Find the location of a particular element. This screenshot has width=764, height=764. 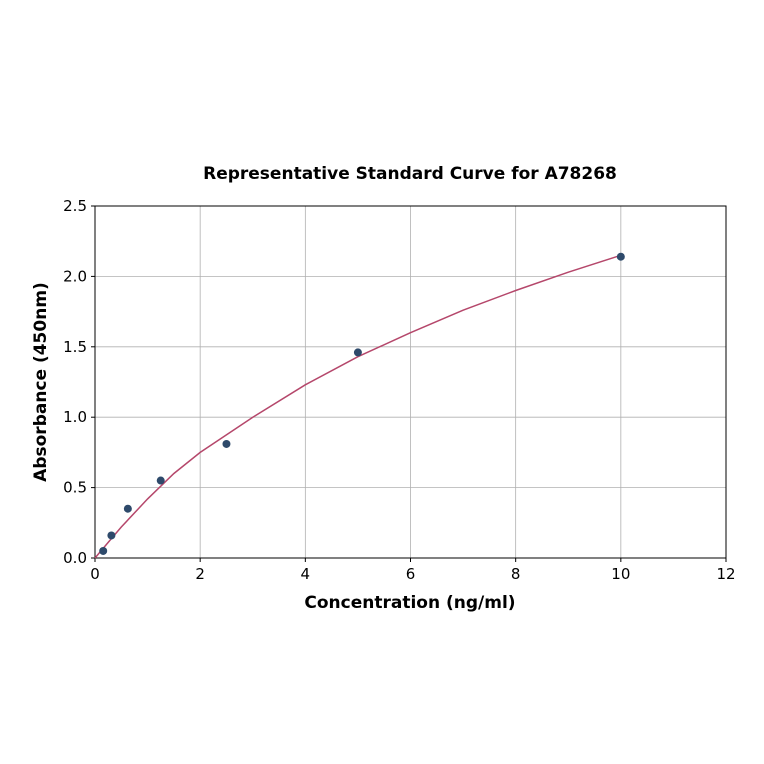

y-tick-label: 2.5 is located at coordinates (75, 206).